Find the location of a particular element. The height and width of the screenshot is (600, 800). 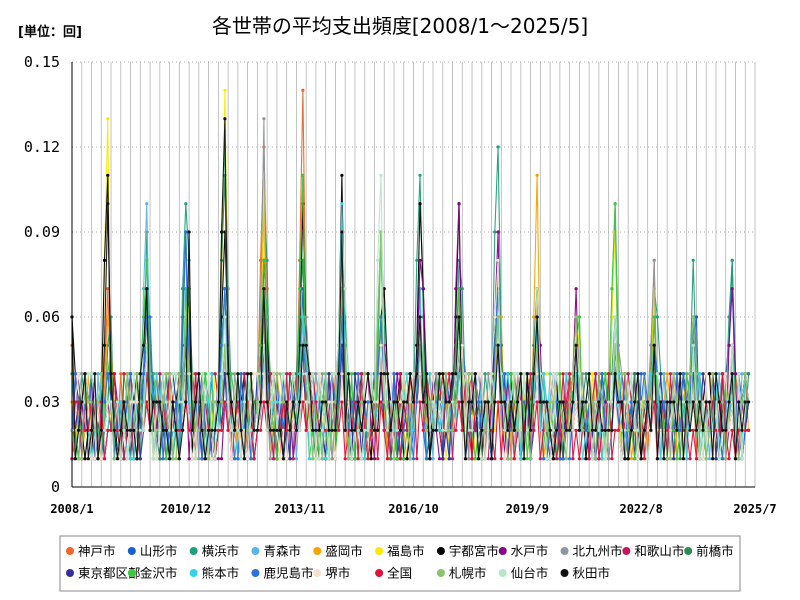

chart-title: 各世帯の平均支出頻度[2008/1～2025/5] is located at coordinates (400, 26).